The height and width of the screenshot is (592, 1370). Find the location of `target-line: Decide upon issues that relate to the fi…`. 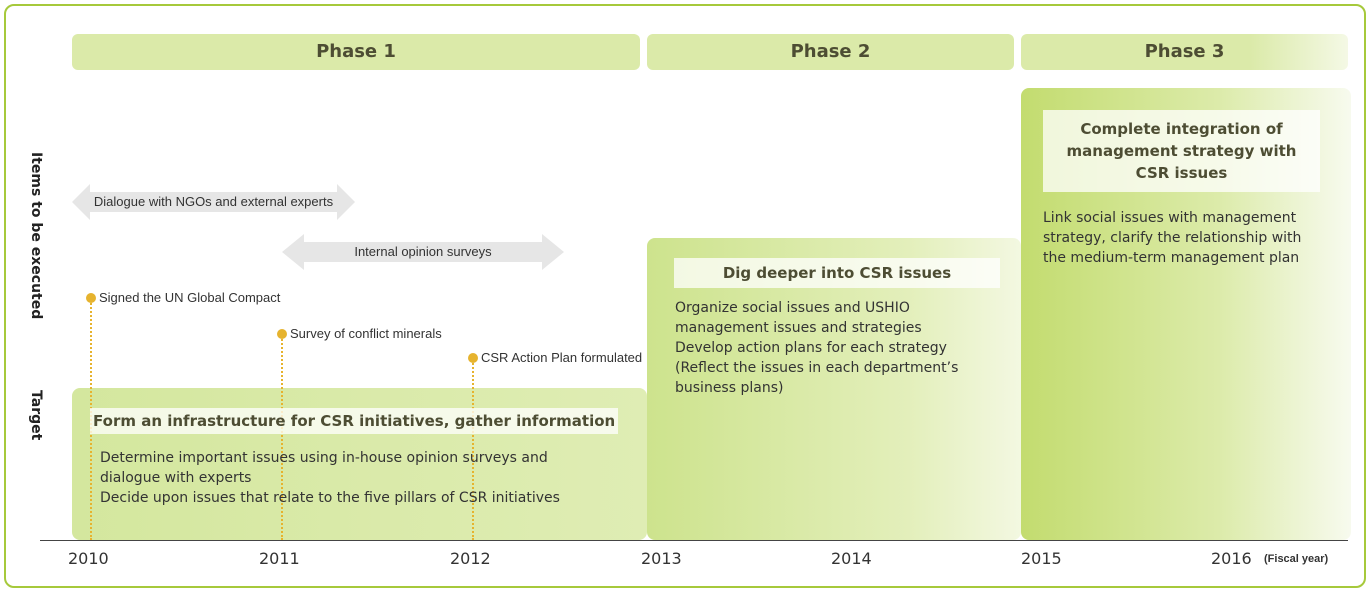

target-line: Decide upon issues that relate to the fi… is located at coordinates (330, 498).